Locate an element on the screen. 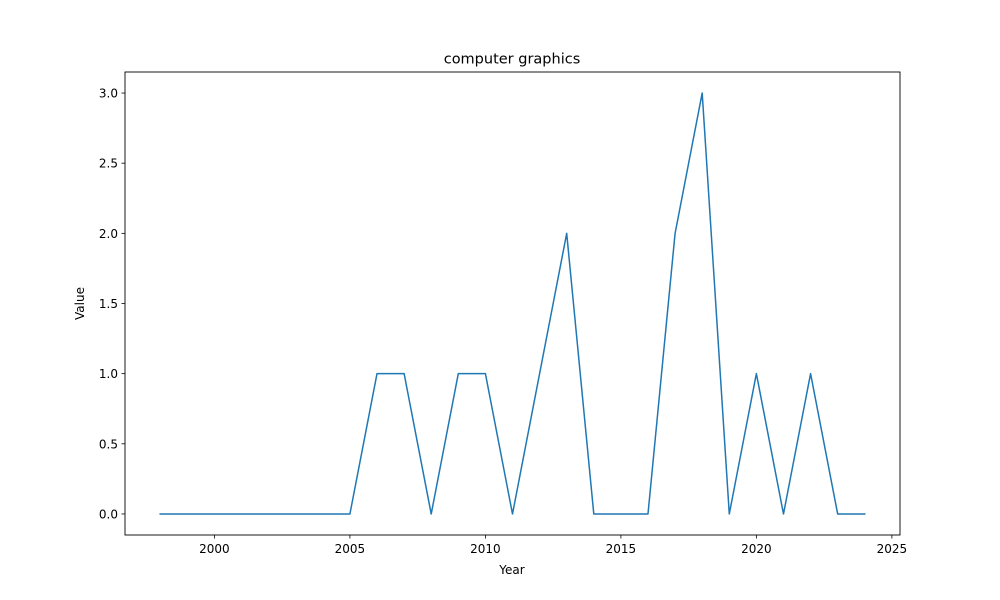  y-tick-label: 1.0 is located at coordinates (108, 374).